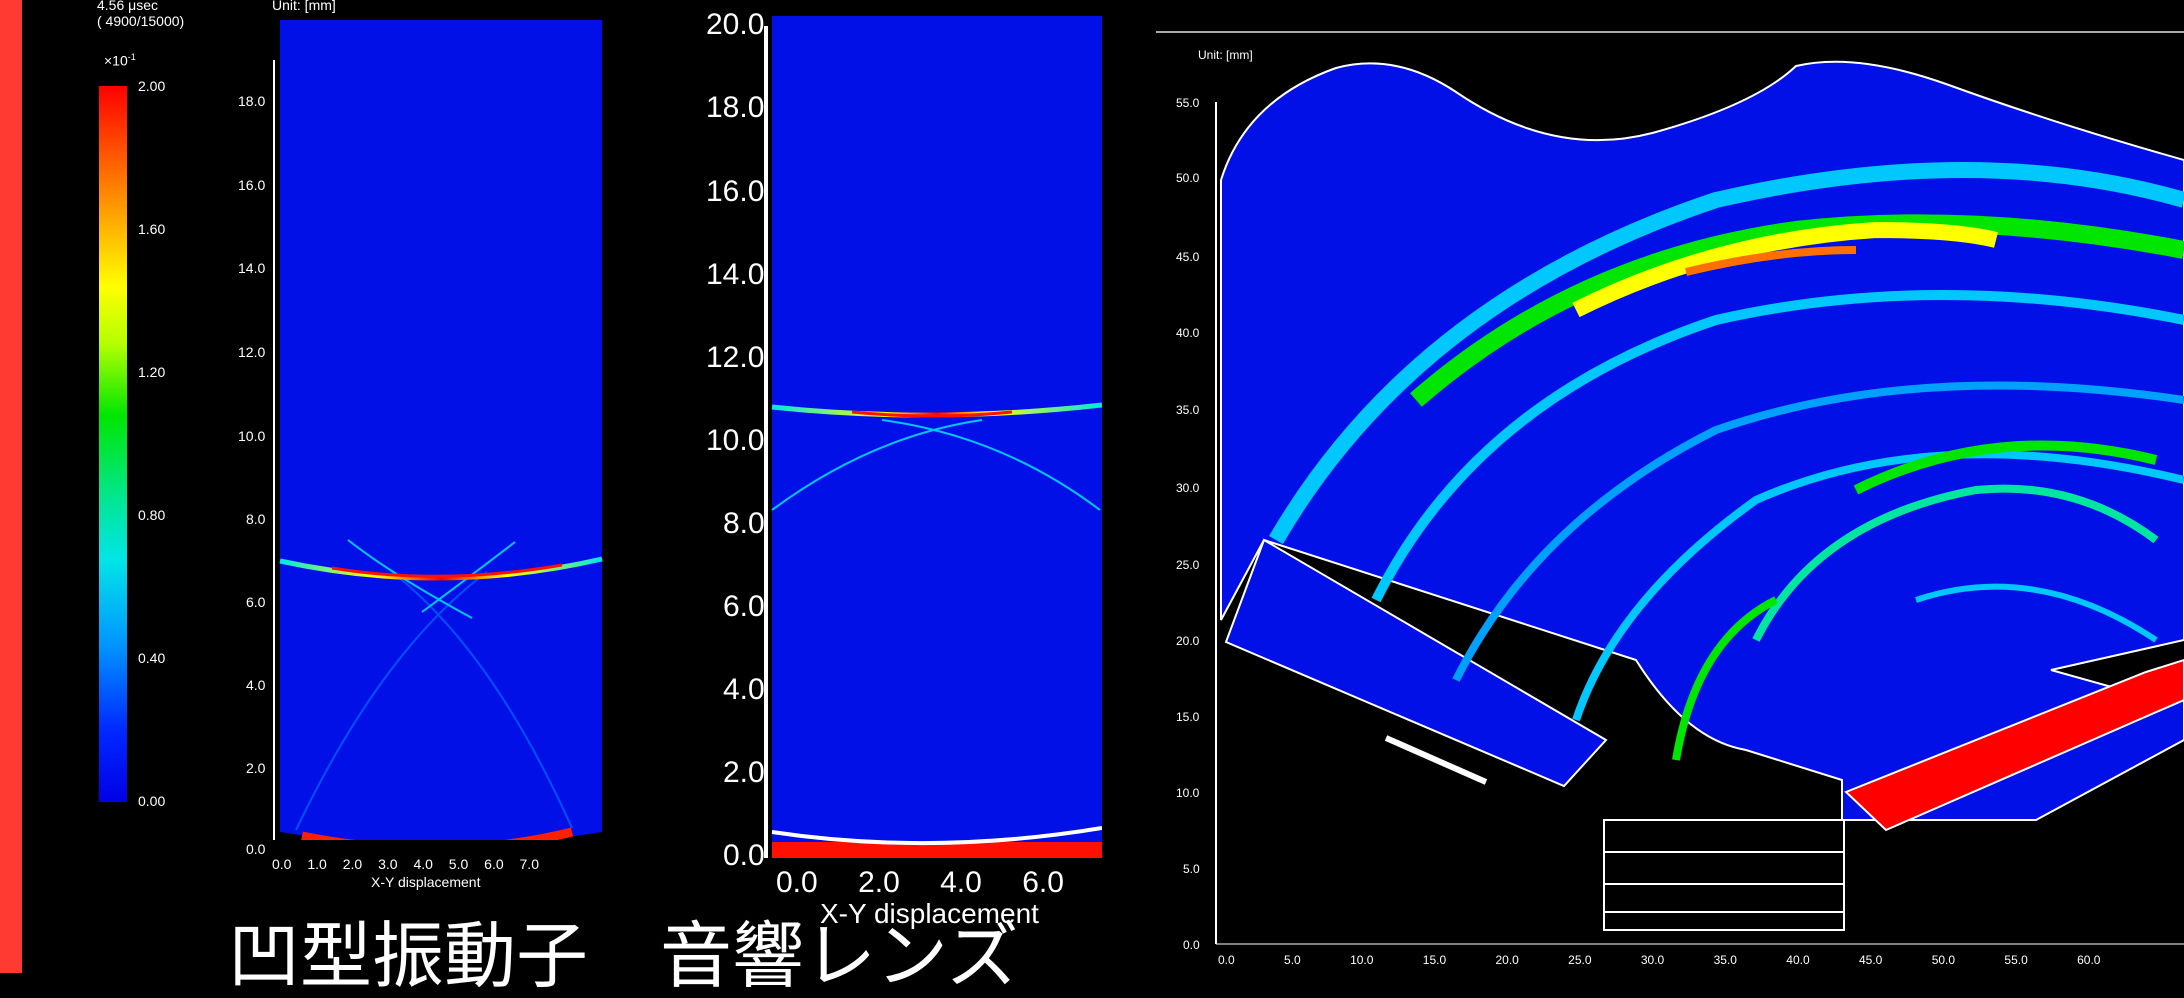 The width and height of the screenshot is (2184, 998). Describe the element at coordinates (735, 191) in the screenshot. I see `panel2-ytick: 16.0` at that location.